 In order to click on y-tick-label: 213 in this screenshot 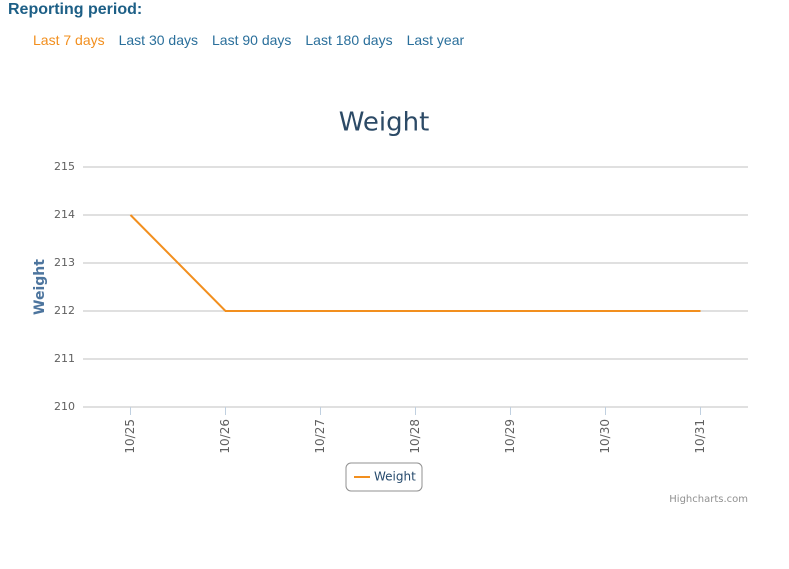, I will do `click(64, 262)`.